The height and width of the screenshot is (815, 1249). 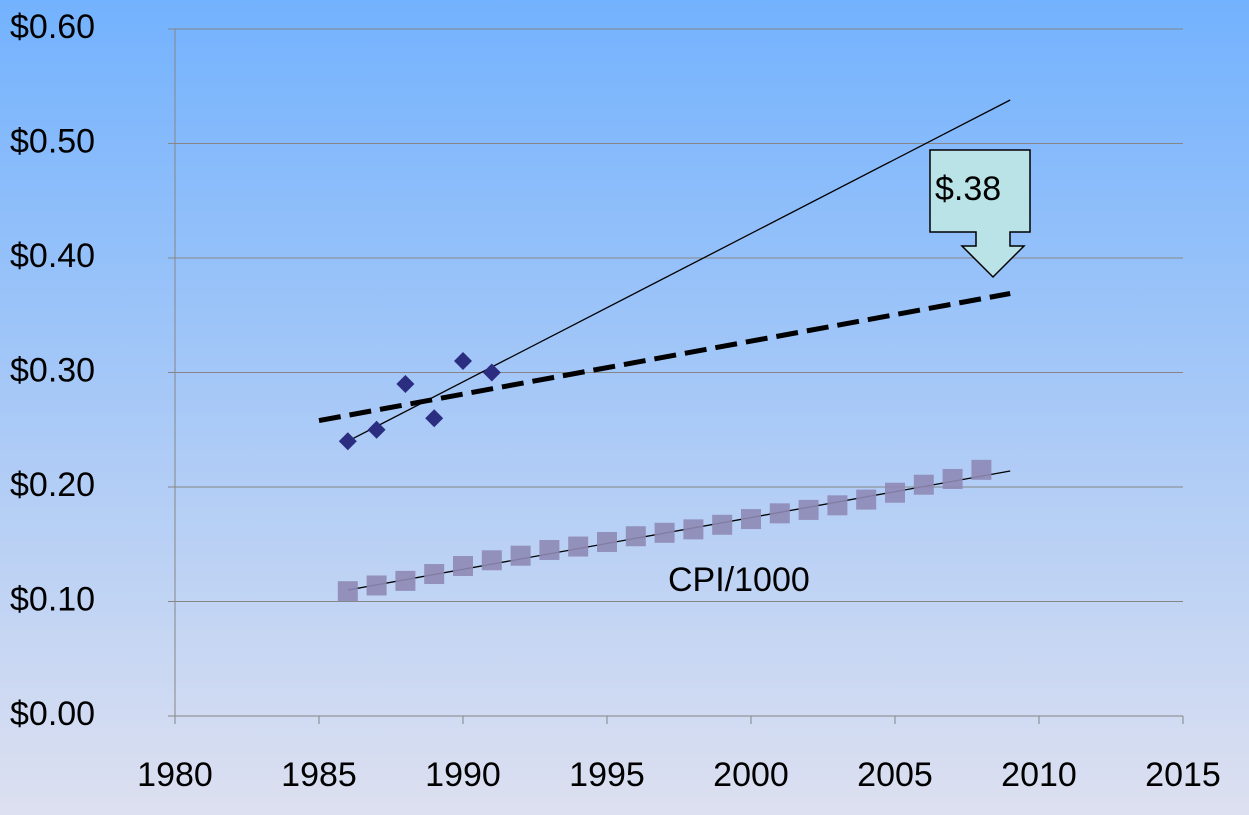 What do you see at coordinates (319, 775) in the screenshot?
I see `x-tick-label: 1985` at bounding box center [319, 775].